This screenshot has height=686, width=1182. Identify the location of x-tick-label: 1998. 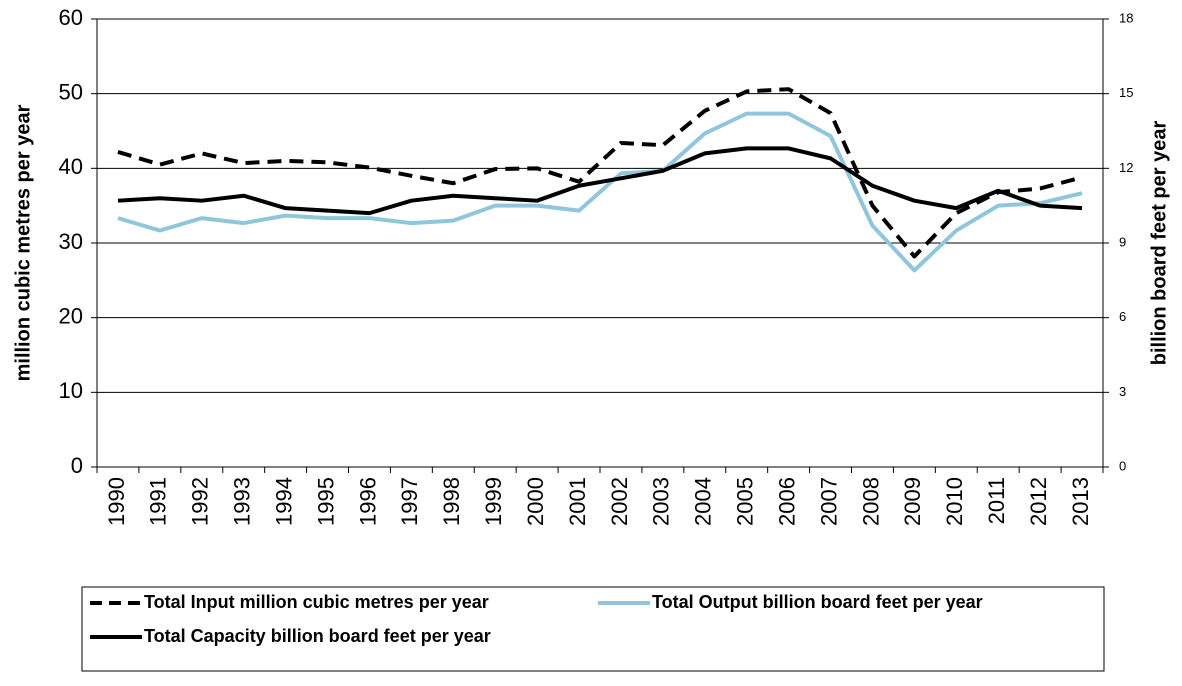
(451, 501).